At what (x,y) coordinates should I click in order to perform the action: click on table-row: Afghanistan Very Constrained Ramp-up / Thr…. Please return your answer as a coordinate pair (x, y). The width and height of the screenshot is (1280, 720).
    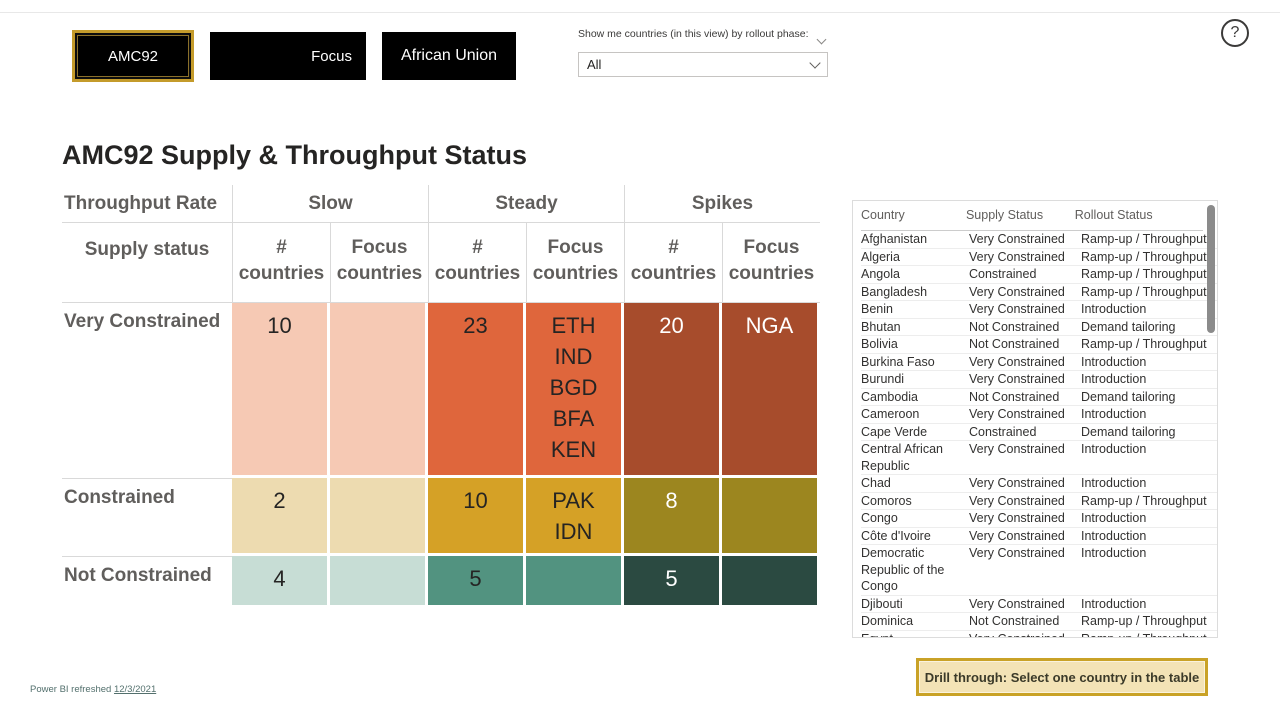
    Looking at the image, I should click on (1039, 240).